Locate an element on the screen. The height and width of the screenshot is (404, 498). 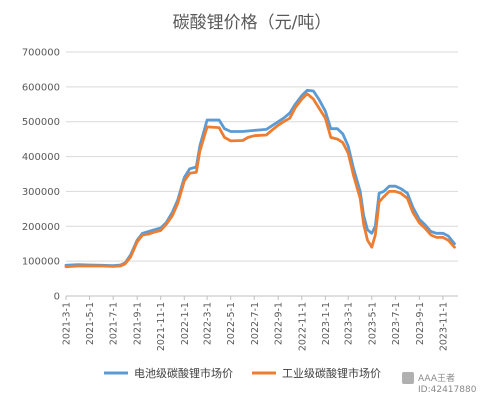
y-tick-label: 600000 is located at coordinates (41, 87).